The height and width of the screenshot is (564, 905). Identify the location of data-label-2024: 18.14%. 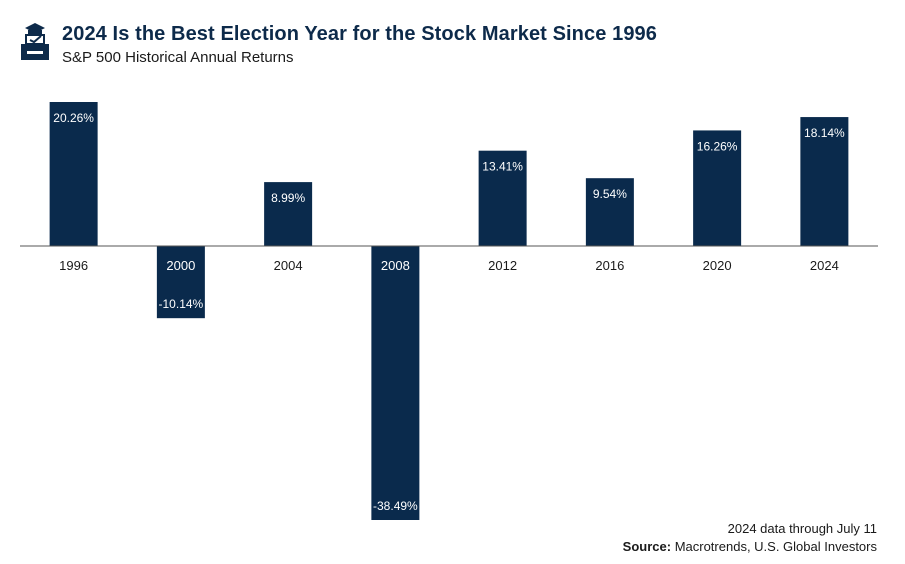
(824, 133).